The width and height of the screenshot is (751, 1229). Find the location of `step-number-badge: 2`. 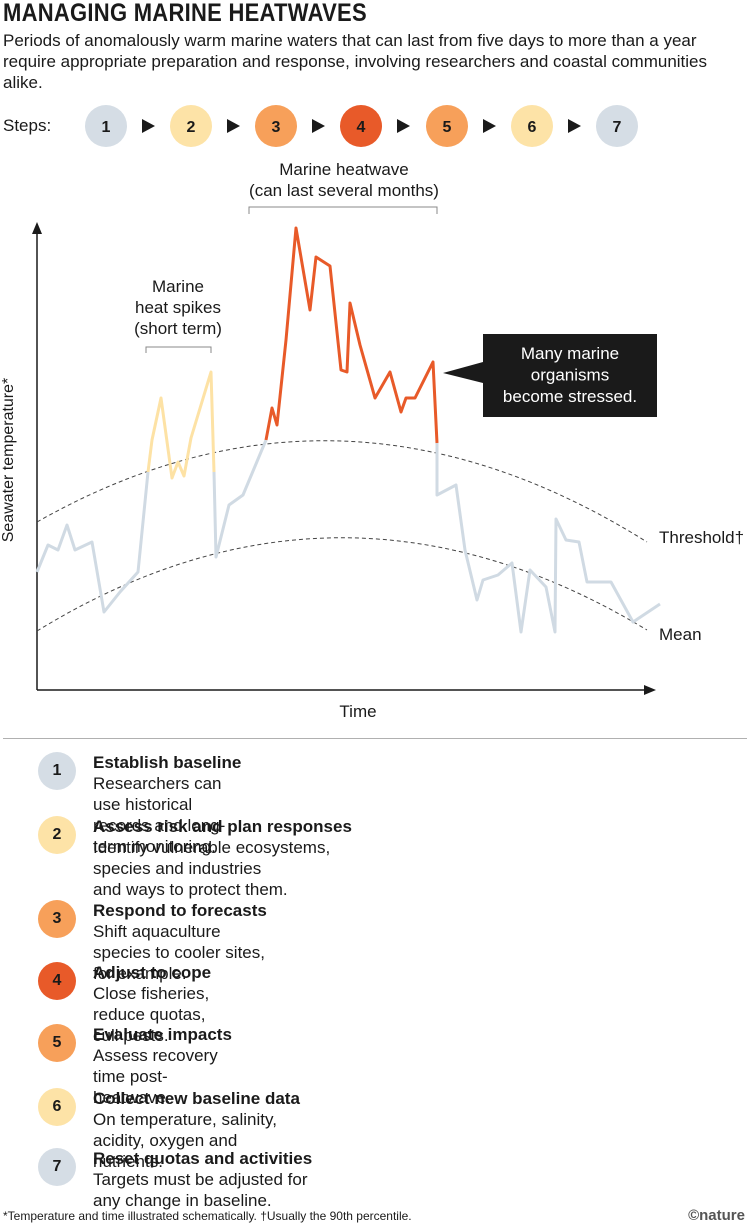

step-number-badge: 2 is located at coordinates (57, 835).